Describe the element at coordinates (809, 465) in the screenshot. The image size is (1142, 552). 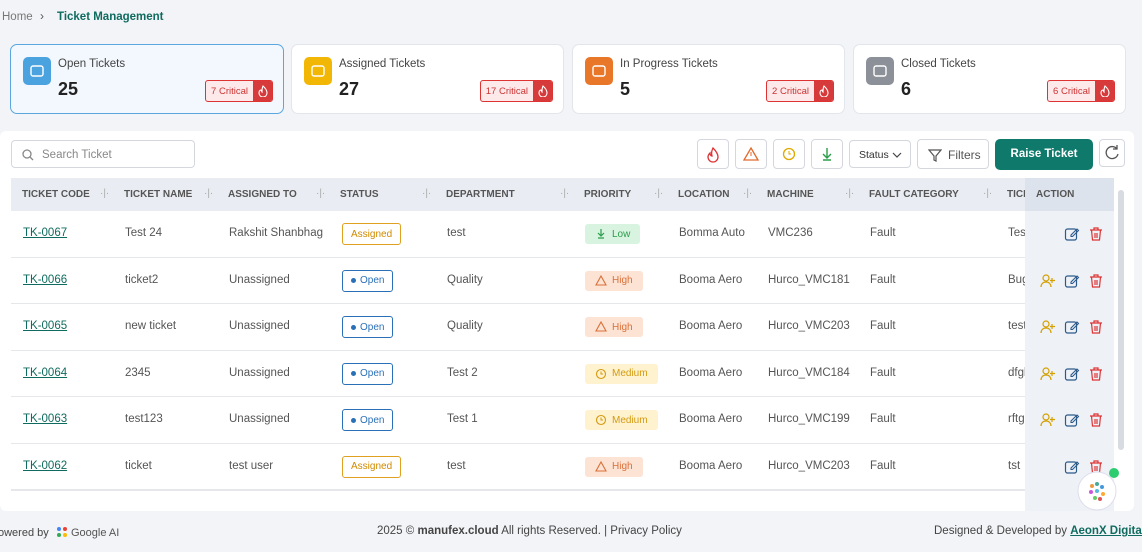
I see `cell-text: Hurco_VMC203` at that location.